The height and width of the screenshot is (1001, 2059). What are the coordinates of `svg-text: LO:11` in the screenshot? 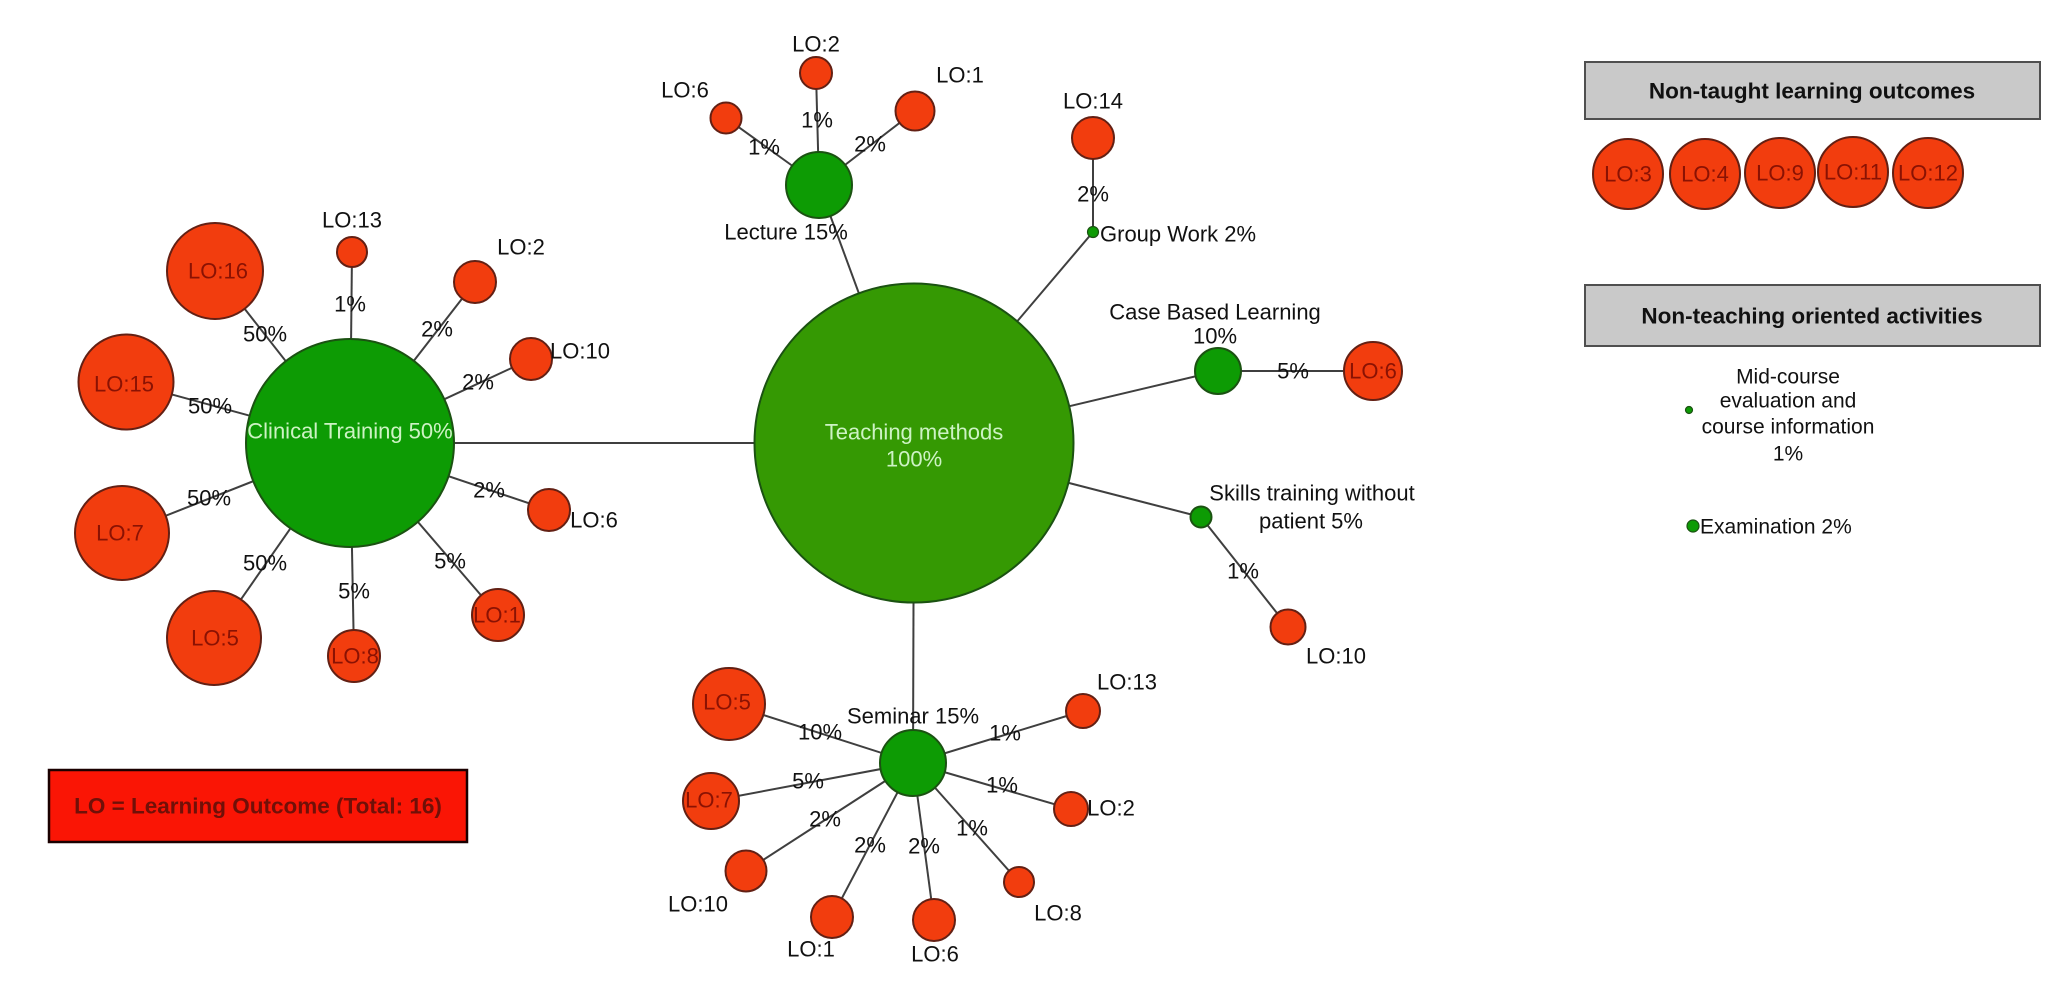 It's located at (1853, 172).